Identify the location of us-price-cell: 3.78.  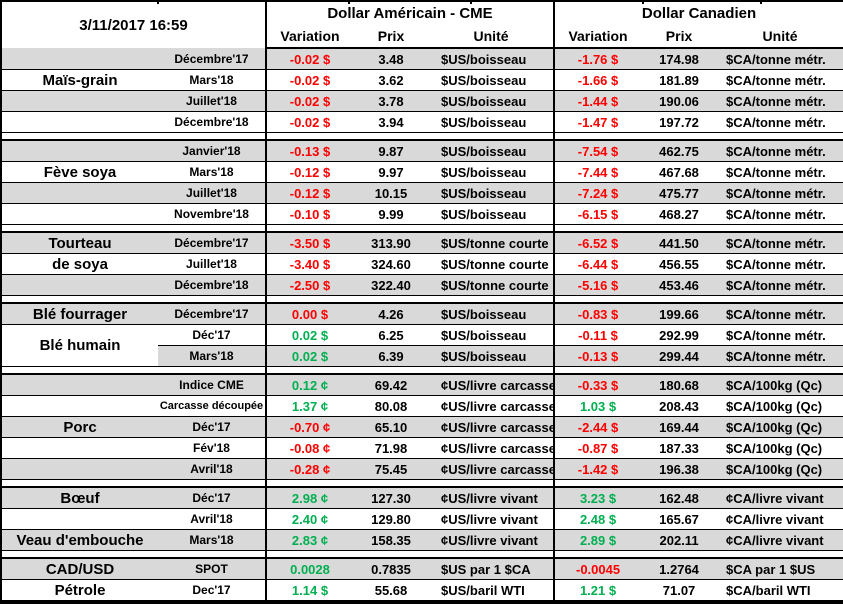
(391, 101).